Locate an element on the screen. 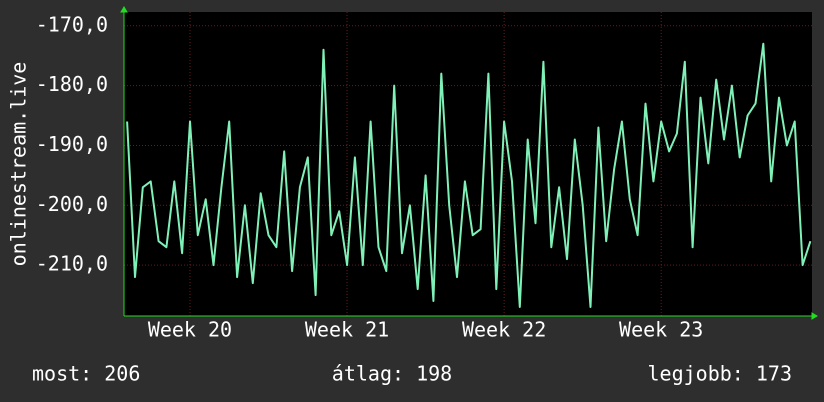  y-tick-label: -180,0 is located at coordinates (72, 84).